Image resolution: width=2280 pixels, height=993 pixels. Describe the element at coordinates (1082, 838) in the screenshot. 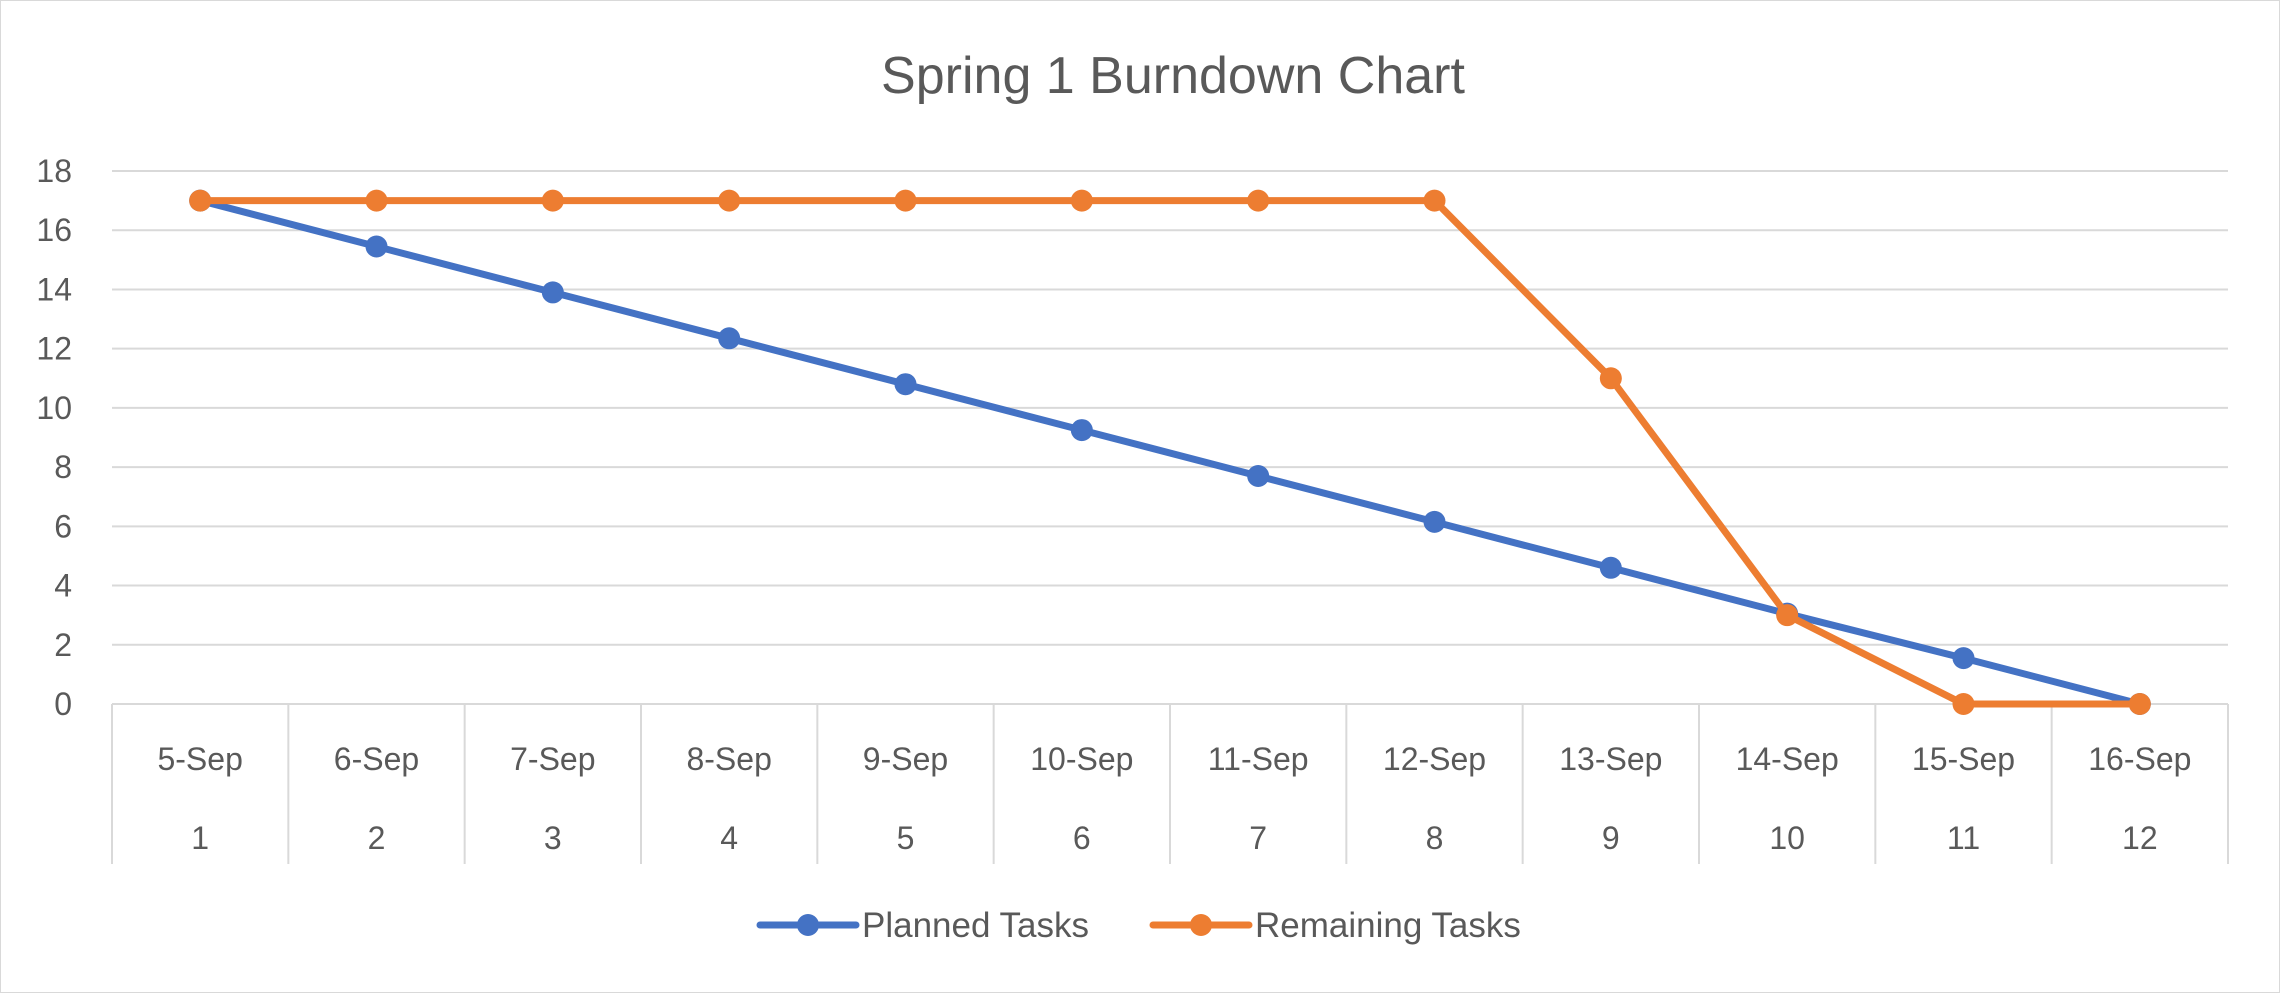

I see `x-tick-day: 6` at that location.